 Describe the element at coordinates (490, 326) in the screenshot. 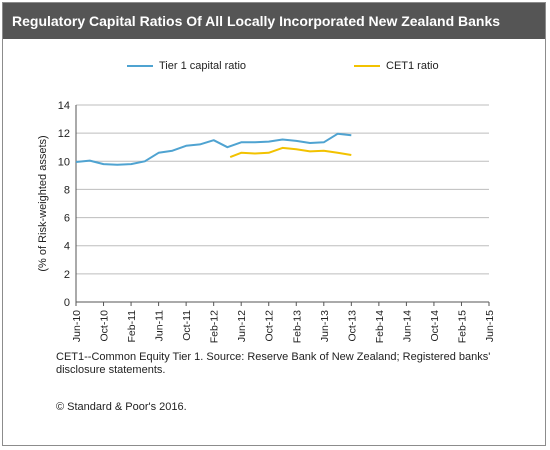

I see `x-tick-label: Jun-15` at that location.